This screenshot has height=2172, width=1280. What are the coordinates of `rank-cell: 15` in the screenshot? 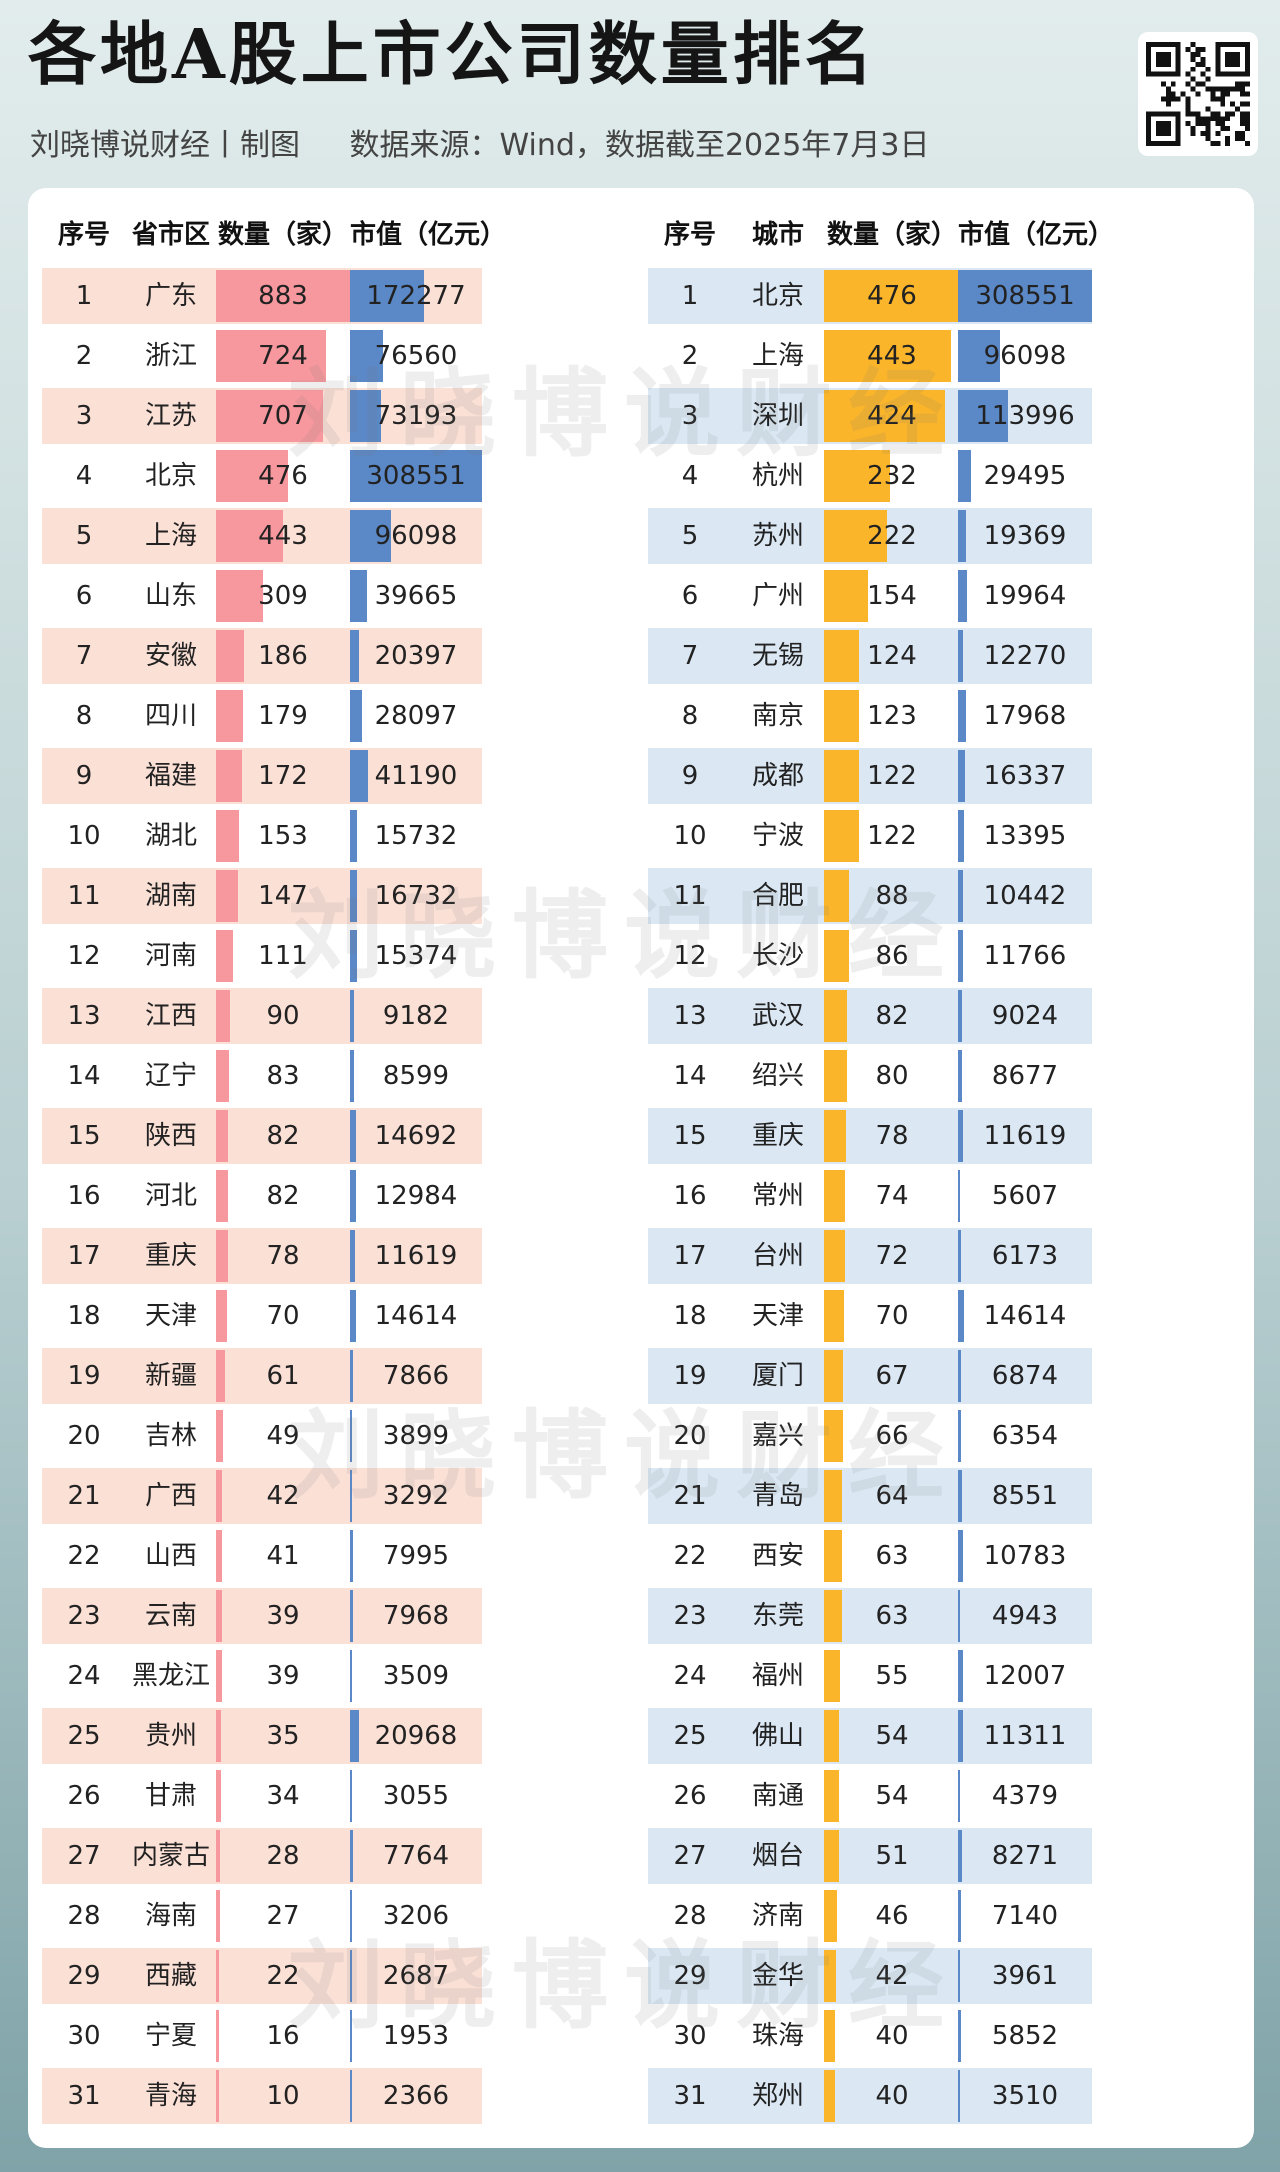 It's located at (84, 1136).